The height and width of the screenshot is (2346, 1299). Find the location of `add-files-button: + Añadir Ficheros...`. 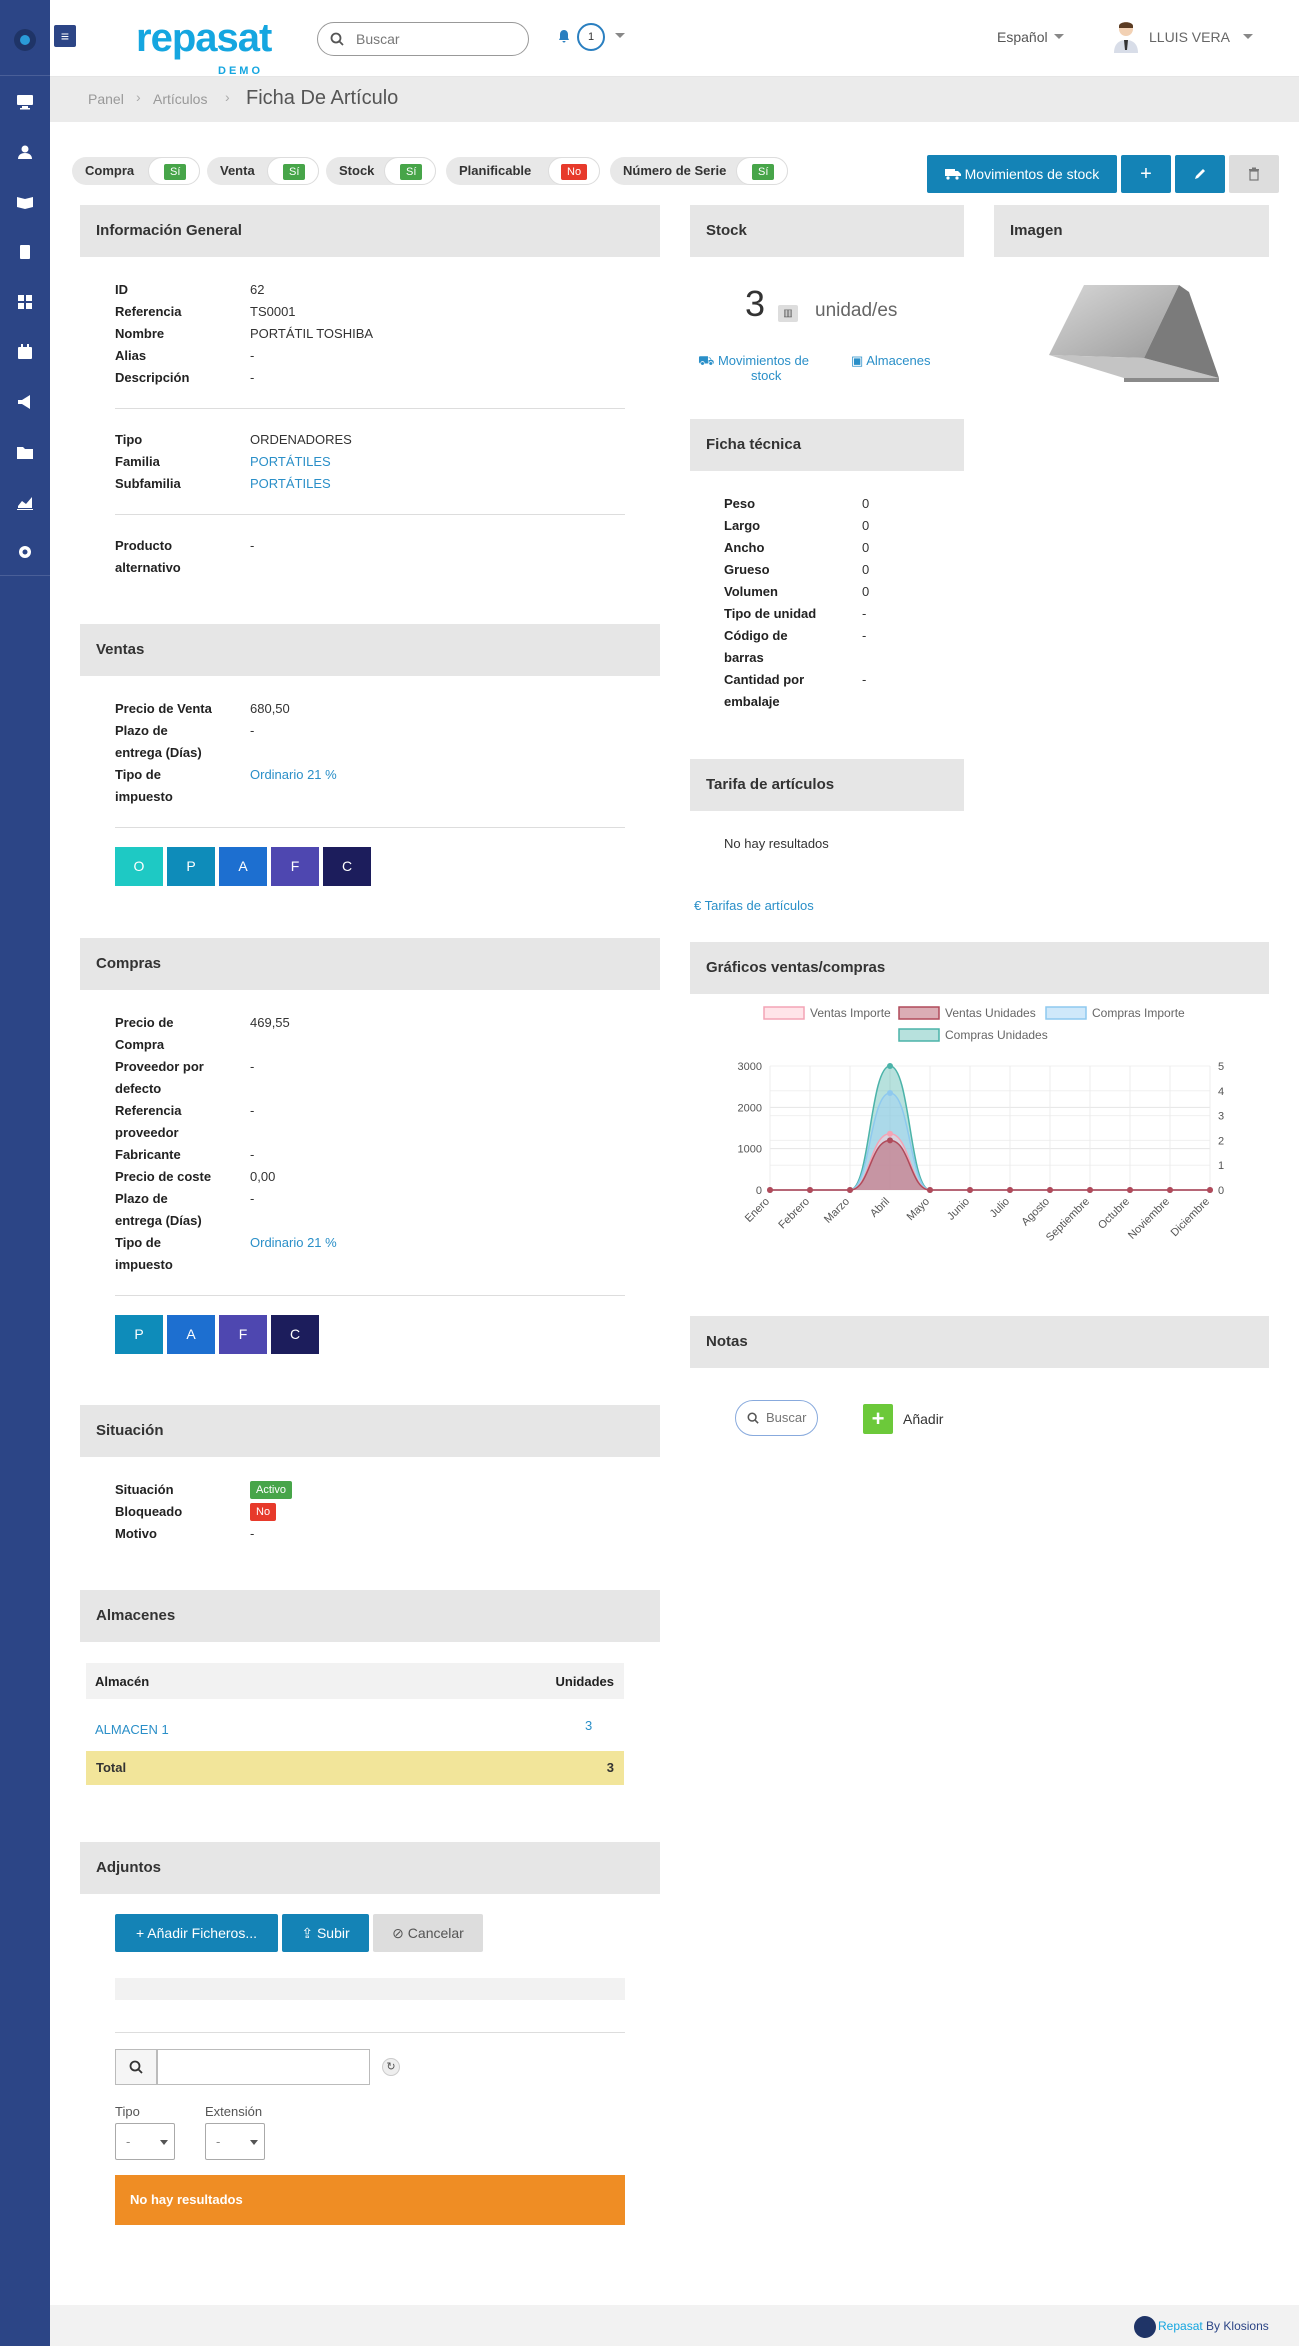

add-files-button: + Añadir Ficheros... is located at coordinates (196, 1933).